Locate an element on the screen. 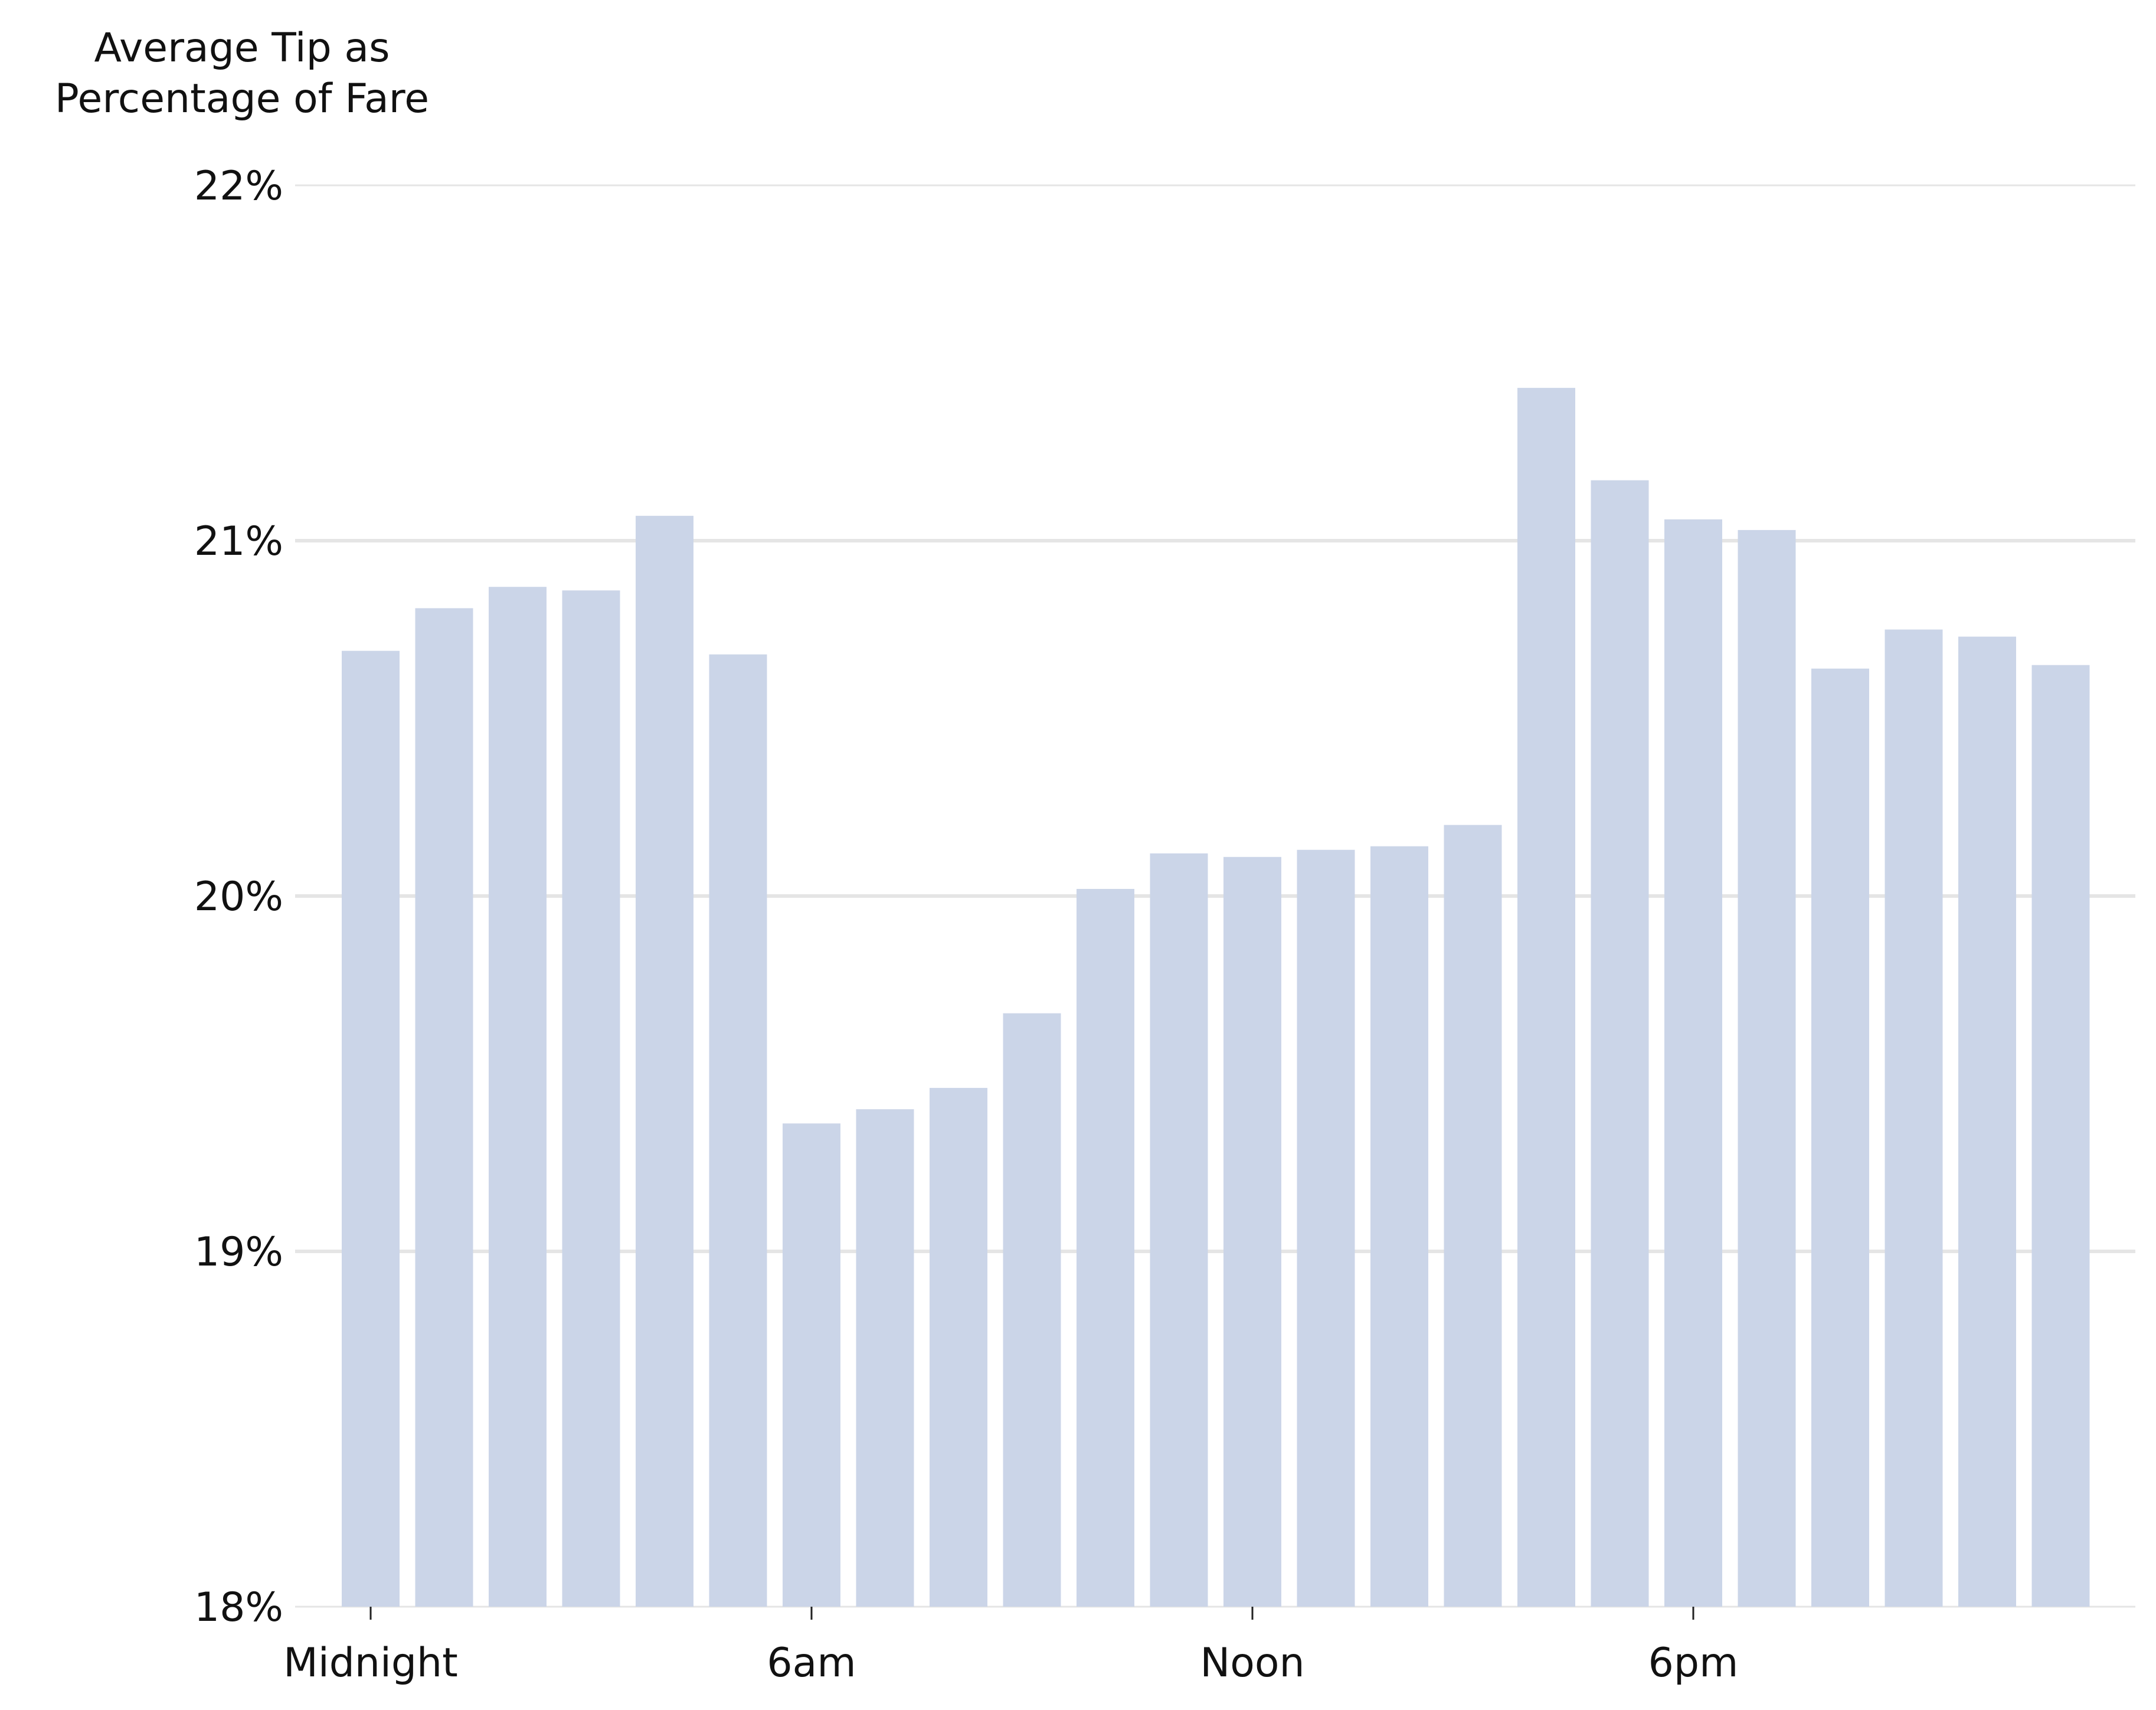  y-axis-label-line-2: Percentage of Fare is located at coordinates (242, 99).